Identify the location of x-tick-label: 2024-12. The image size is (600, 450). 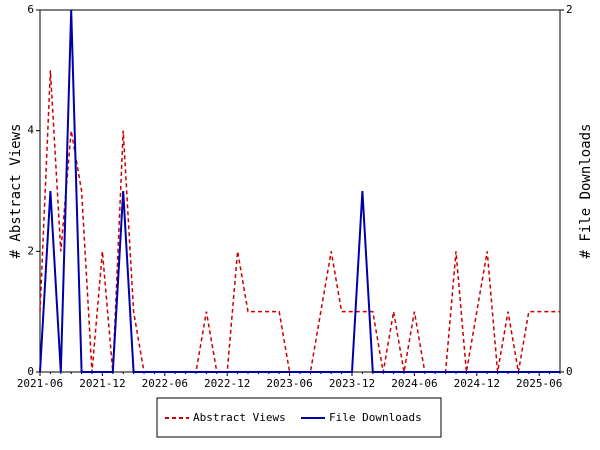
(477, 383).